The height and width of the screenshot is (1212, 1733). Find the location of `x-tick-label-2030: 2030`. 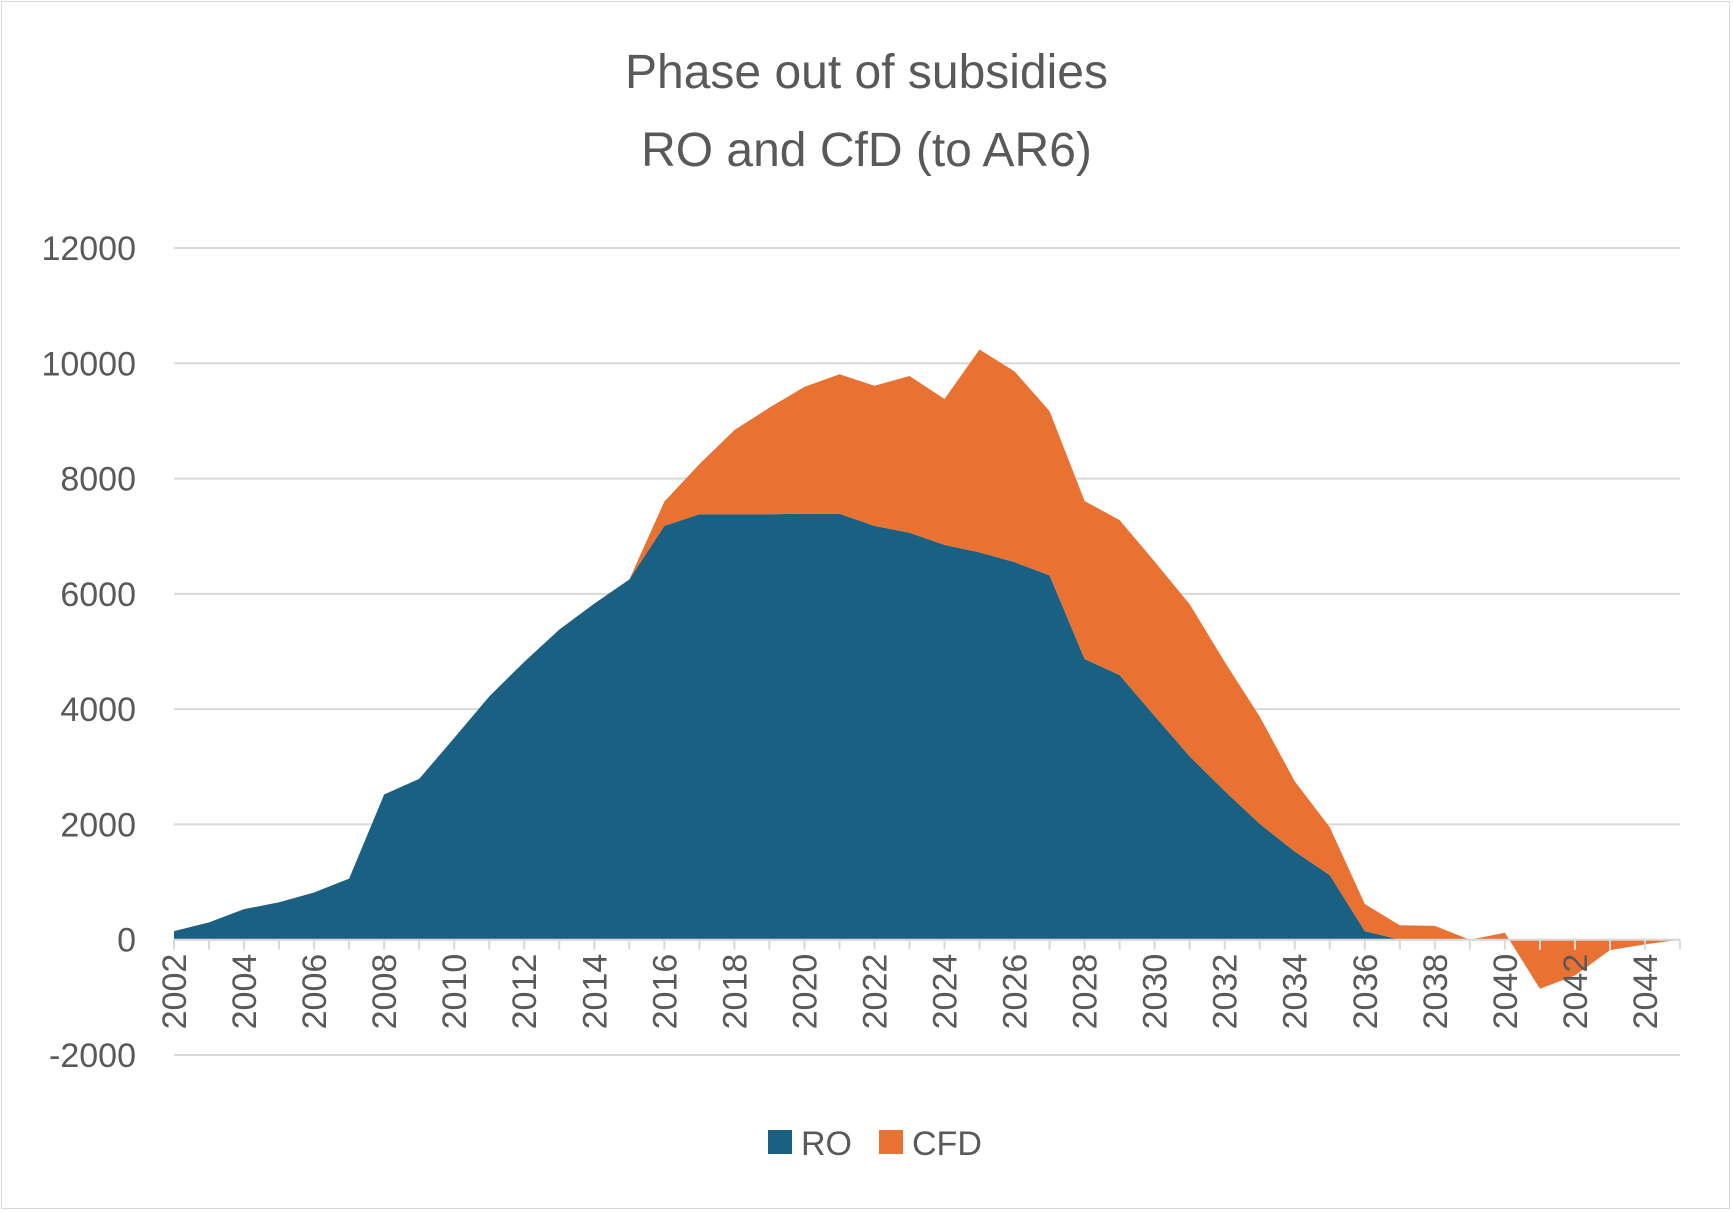

x-tick-label-2030: 2030 is located at coordinates (1156, 992).